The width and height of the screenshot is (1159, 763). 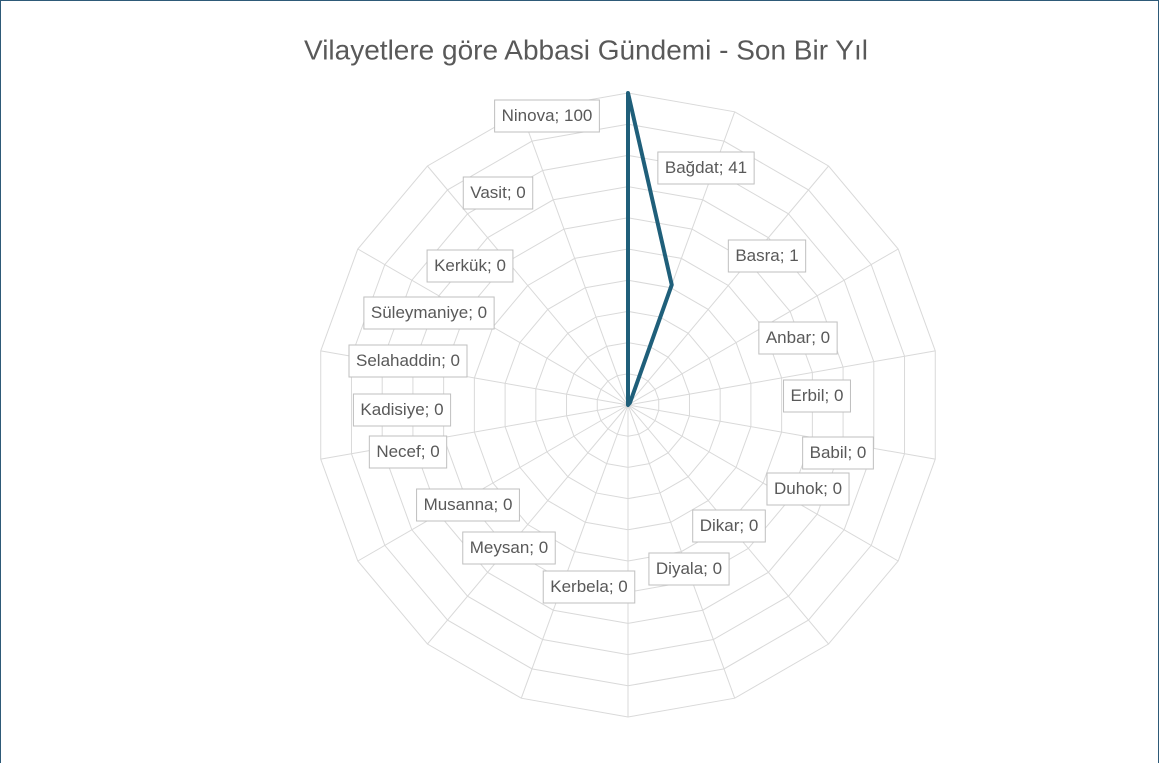 I want to click on label-category: Ninova, so click(x=528, y=115).